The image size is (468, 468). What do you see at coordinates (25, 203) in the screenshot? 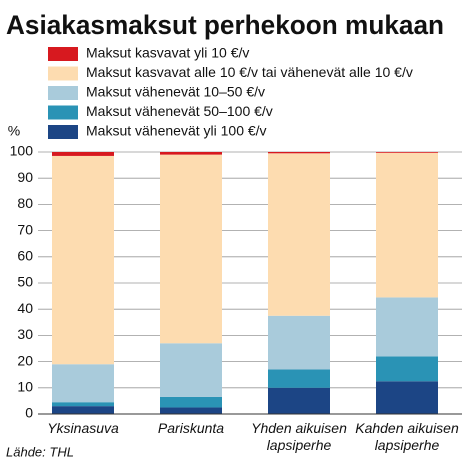
I see `y-tick-label: 80` at bounding box center [25, 203].